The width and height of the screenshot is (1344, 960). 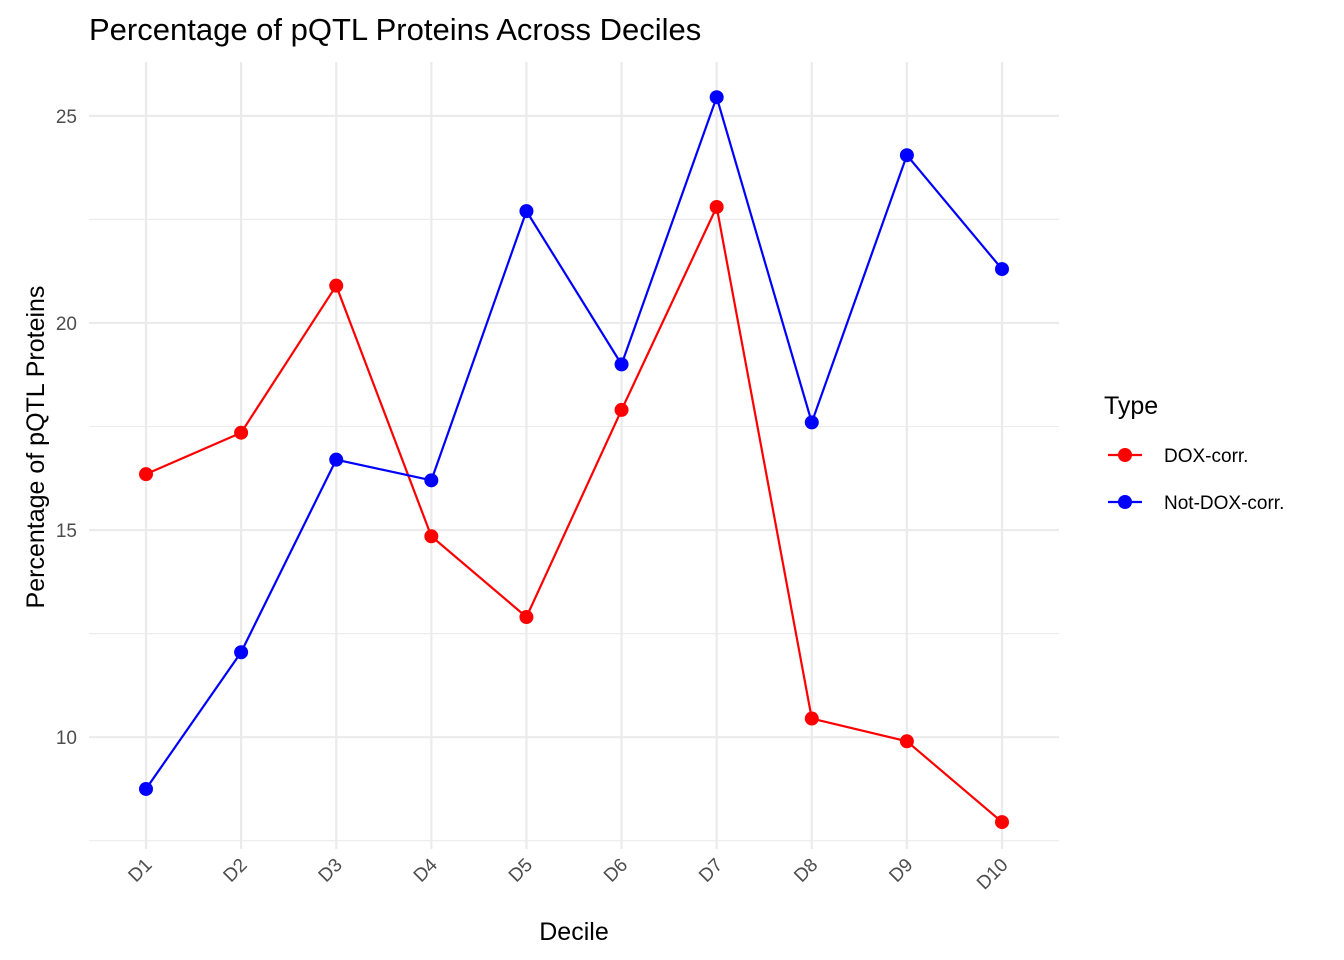 What do you see at coordinates (426, 870) in the screenshot?
I see `x-tick-label: D4` at bounding box center [426, 870].